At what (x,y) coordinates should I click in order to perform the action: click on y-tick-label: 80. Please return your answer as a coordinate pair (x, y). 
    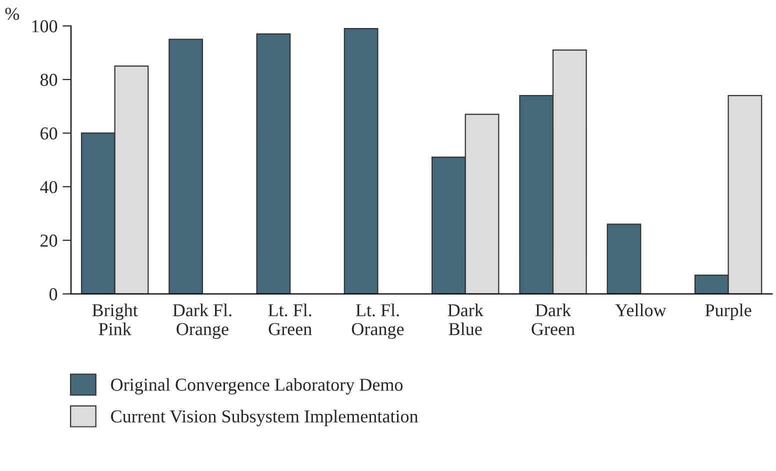
    Looking at the image, I should click on (49, 80).